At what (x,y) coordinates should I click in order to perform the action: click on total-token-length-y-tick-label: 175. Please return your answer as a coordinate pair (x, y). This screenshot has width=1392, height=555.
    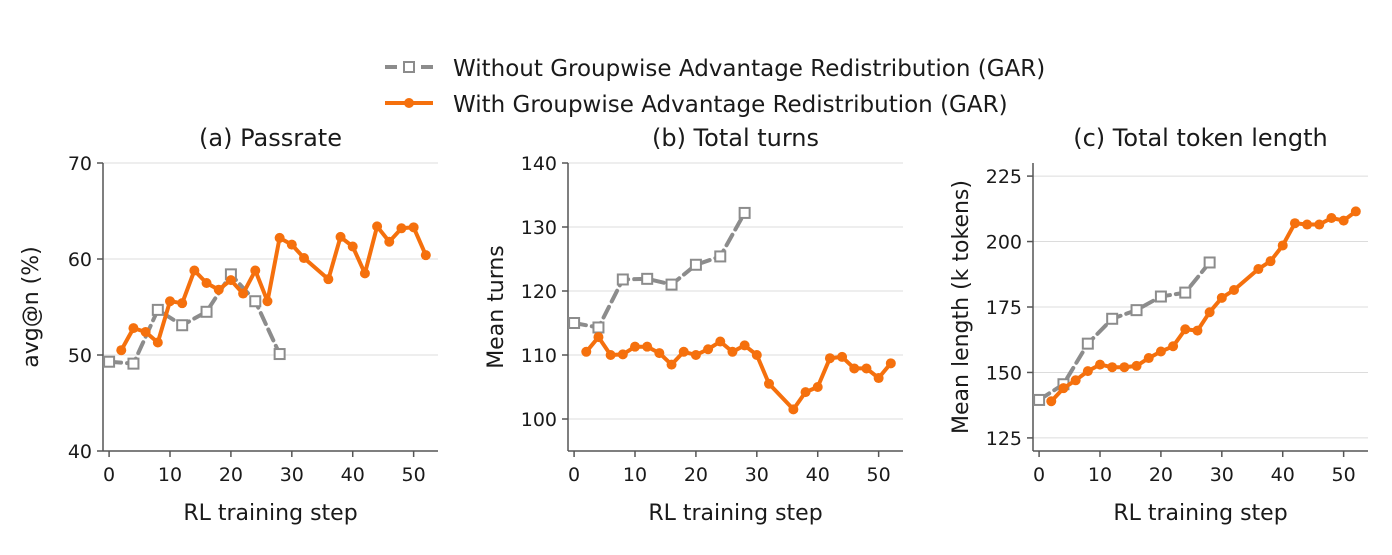
    Looking at the image, I should click on (1004, 308).